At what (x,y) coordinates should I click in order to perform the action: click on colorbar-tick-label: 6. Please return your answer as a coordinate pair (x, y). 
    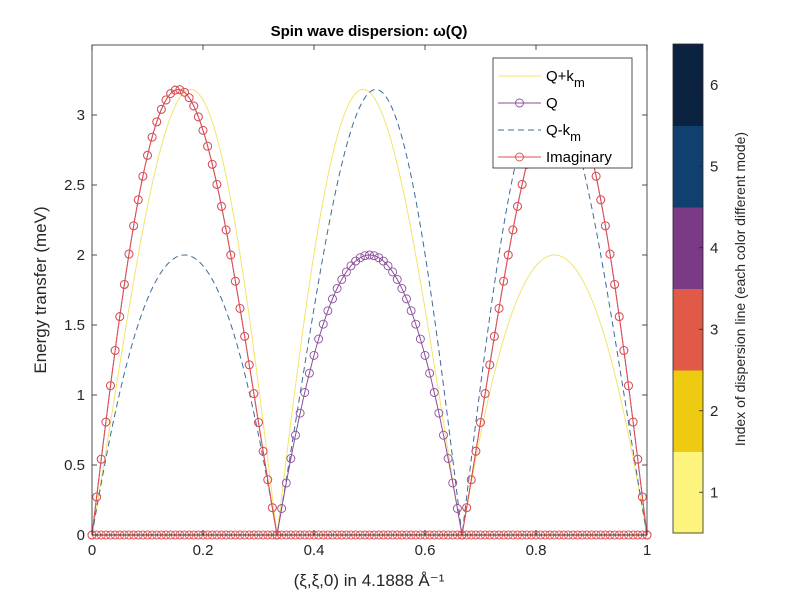
    Looking at the image, I should click on (714, 85).